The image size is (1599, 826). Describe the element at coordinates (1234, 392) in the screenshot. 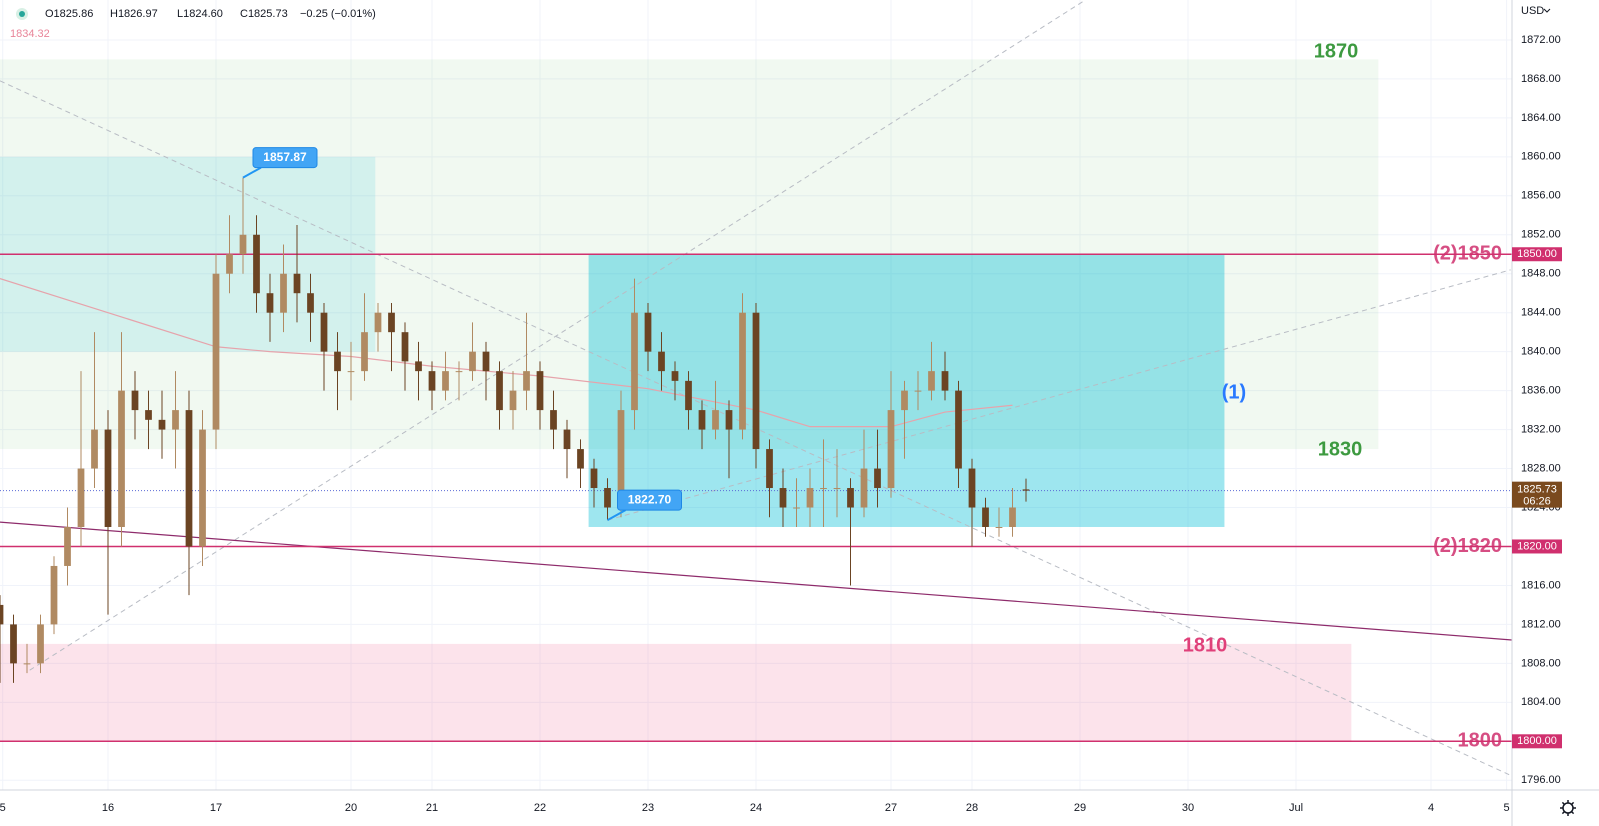

I see `annotation: (1)` at that location.